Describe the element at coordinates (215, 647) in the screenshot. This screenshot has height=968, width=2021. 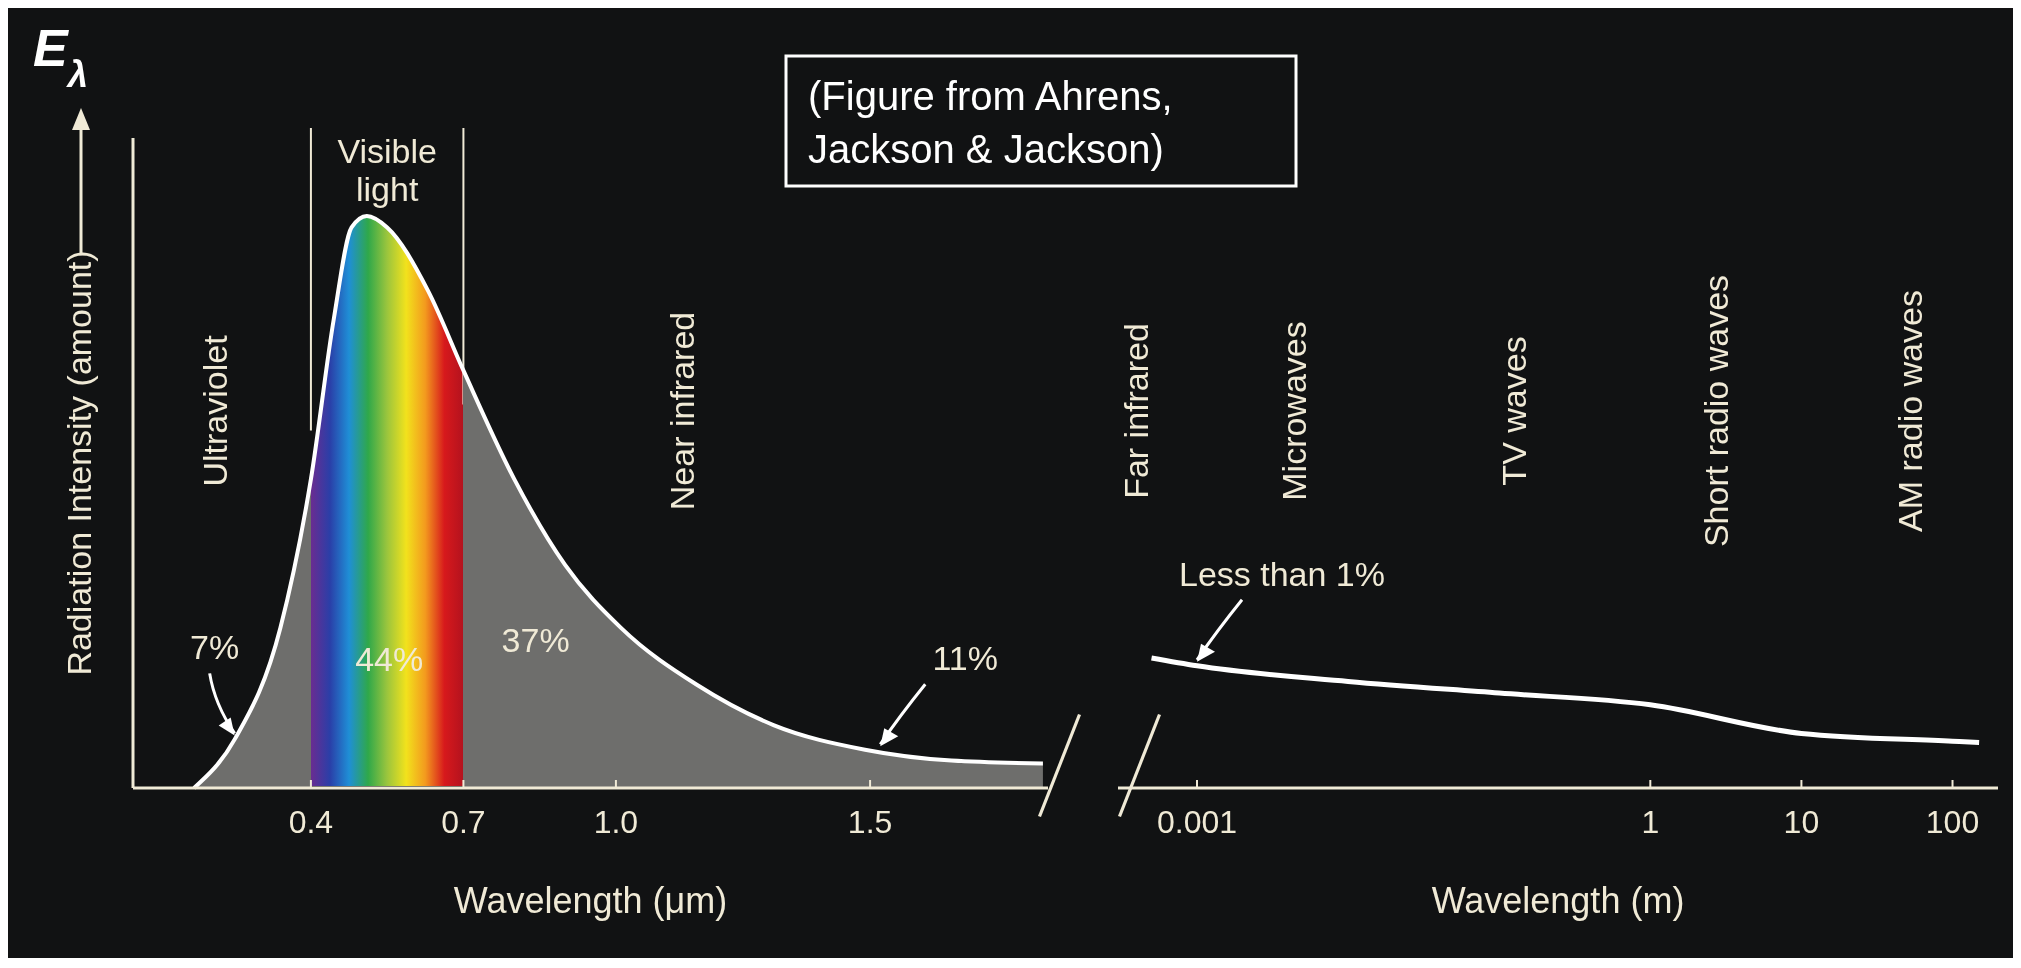
I see `annotation: 7%` at that location.